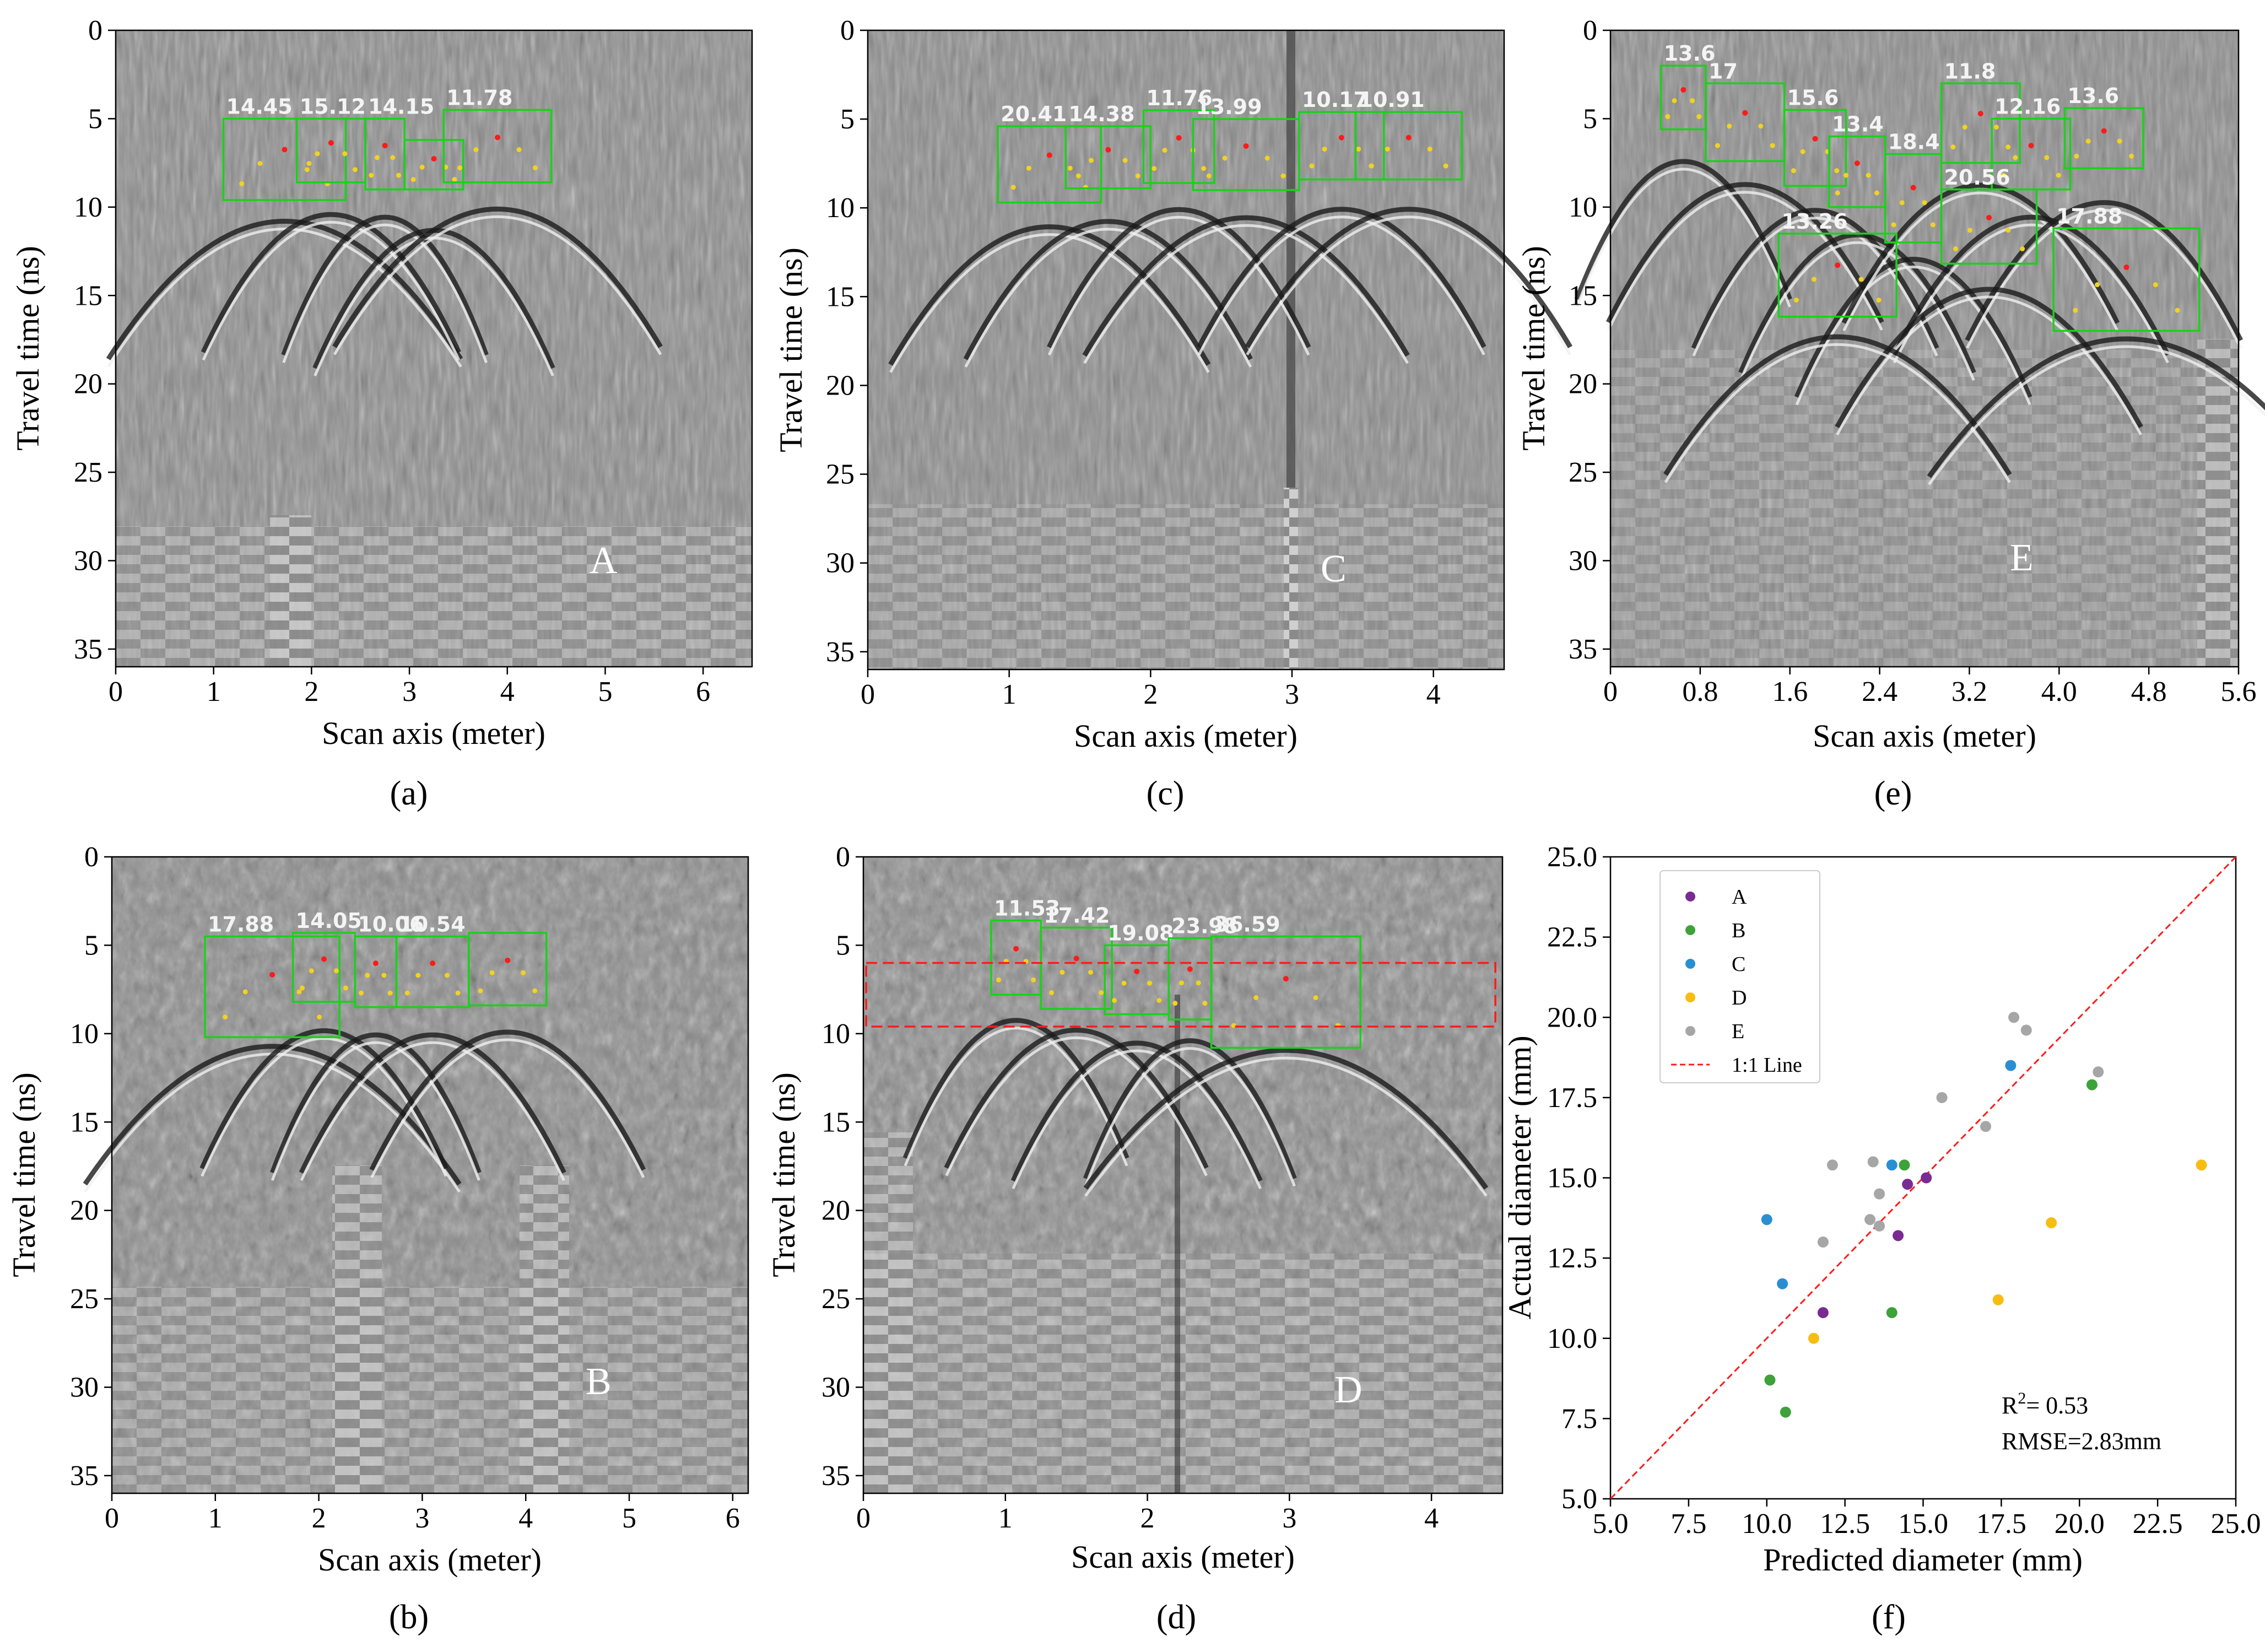 Image resolution: width=2265 pixels, height=1652 pixels. I want to click on y-axis-ticks: 0 5 10 15 20 25 30 35, so click(847, 341).